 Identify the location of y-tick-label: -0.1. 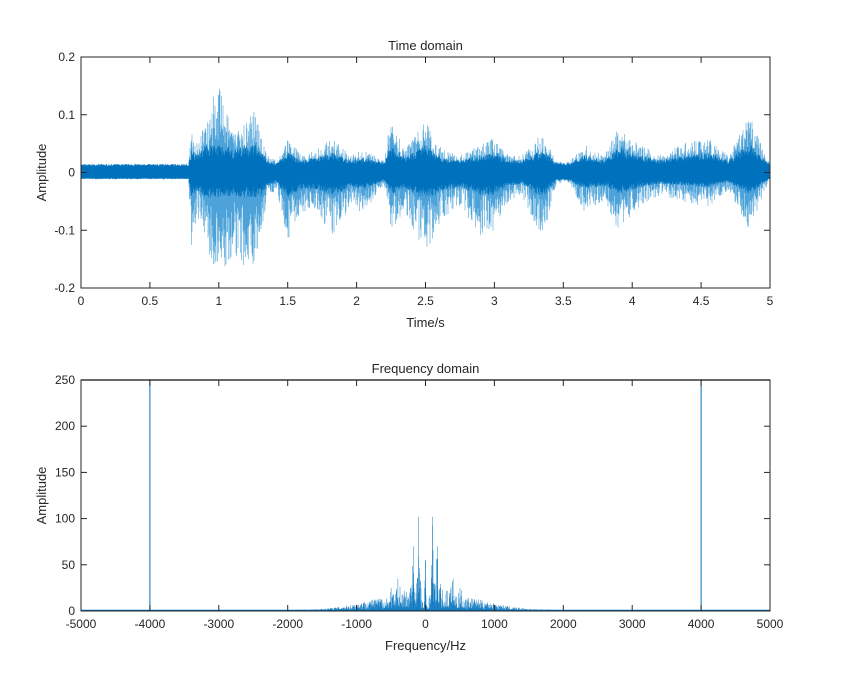
(64, 230).